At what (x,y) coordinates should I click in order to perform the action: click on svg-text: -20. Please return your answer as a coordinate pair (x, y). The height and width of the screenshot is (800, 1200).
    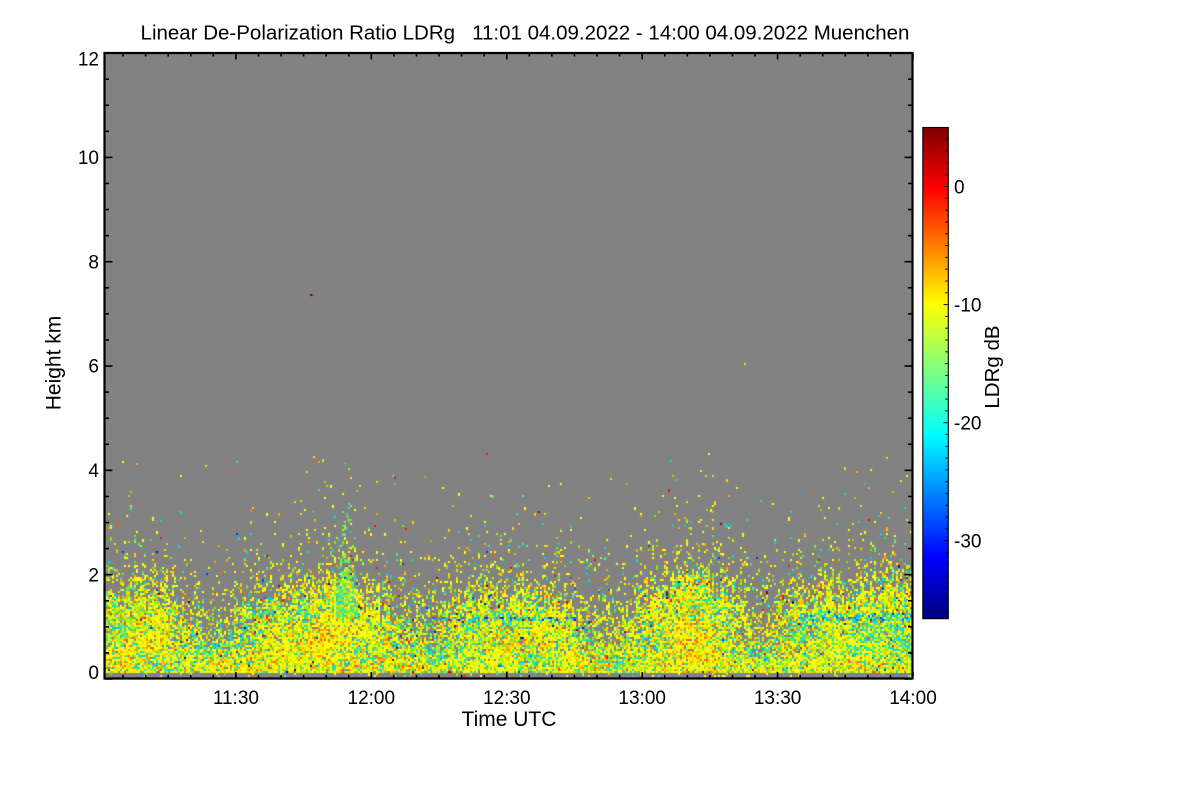
    Looking at the image, I should click on (967, 424).